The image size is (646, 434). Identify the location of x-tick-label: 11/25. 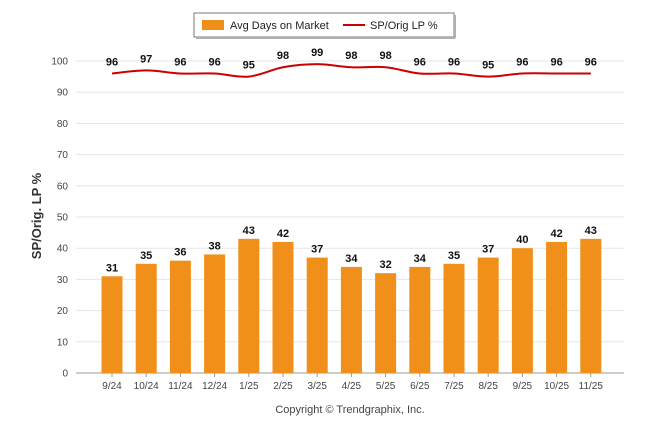
(591, 386).